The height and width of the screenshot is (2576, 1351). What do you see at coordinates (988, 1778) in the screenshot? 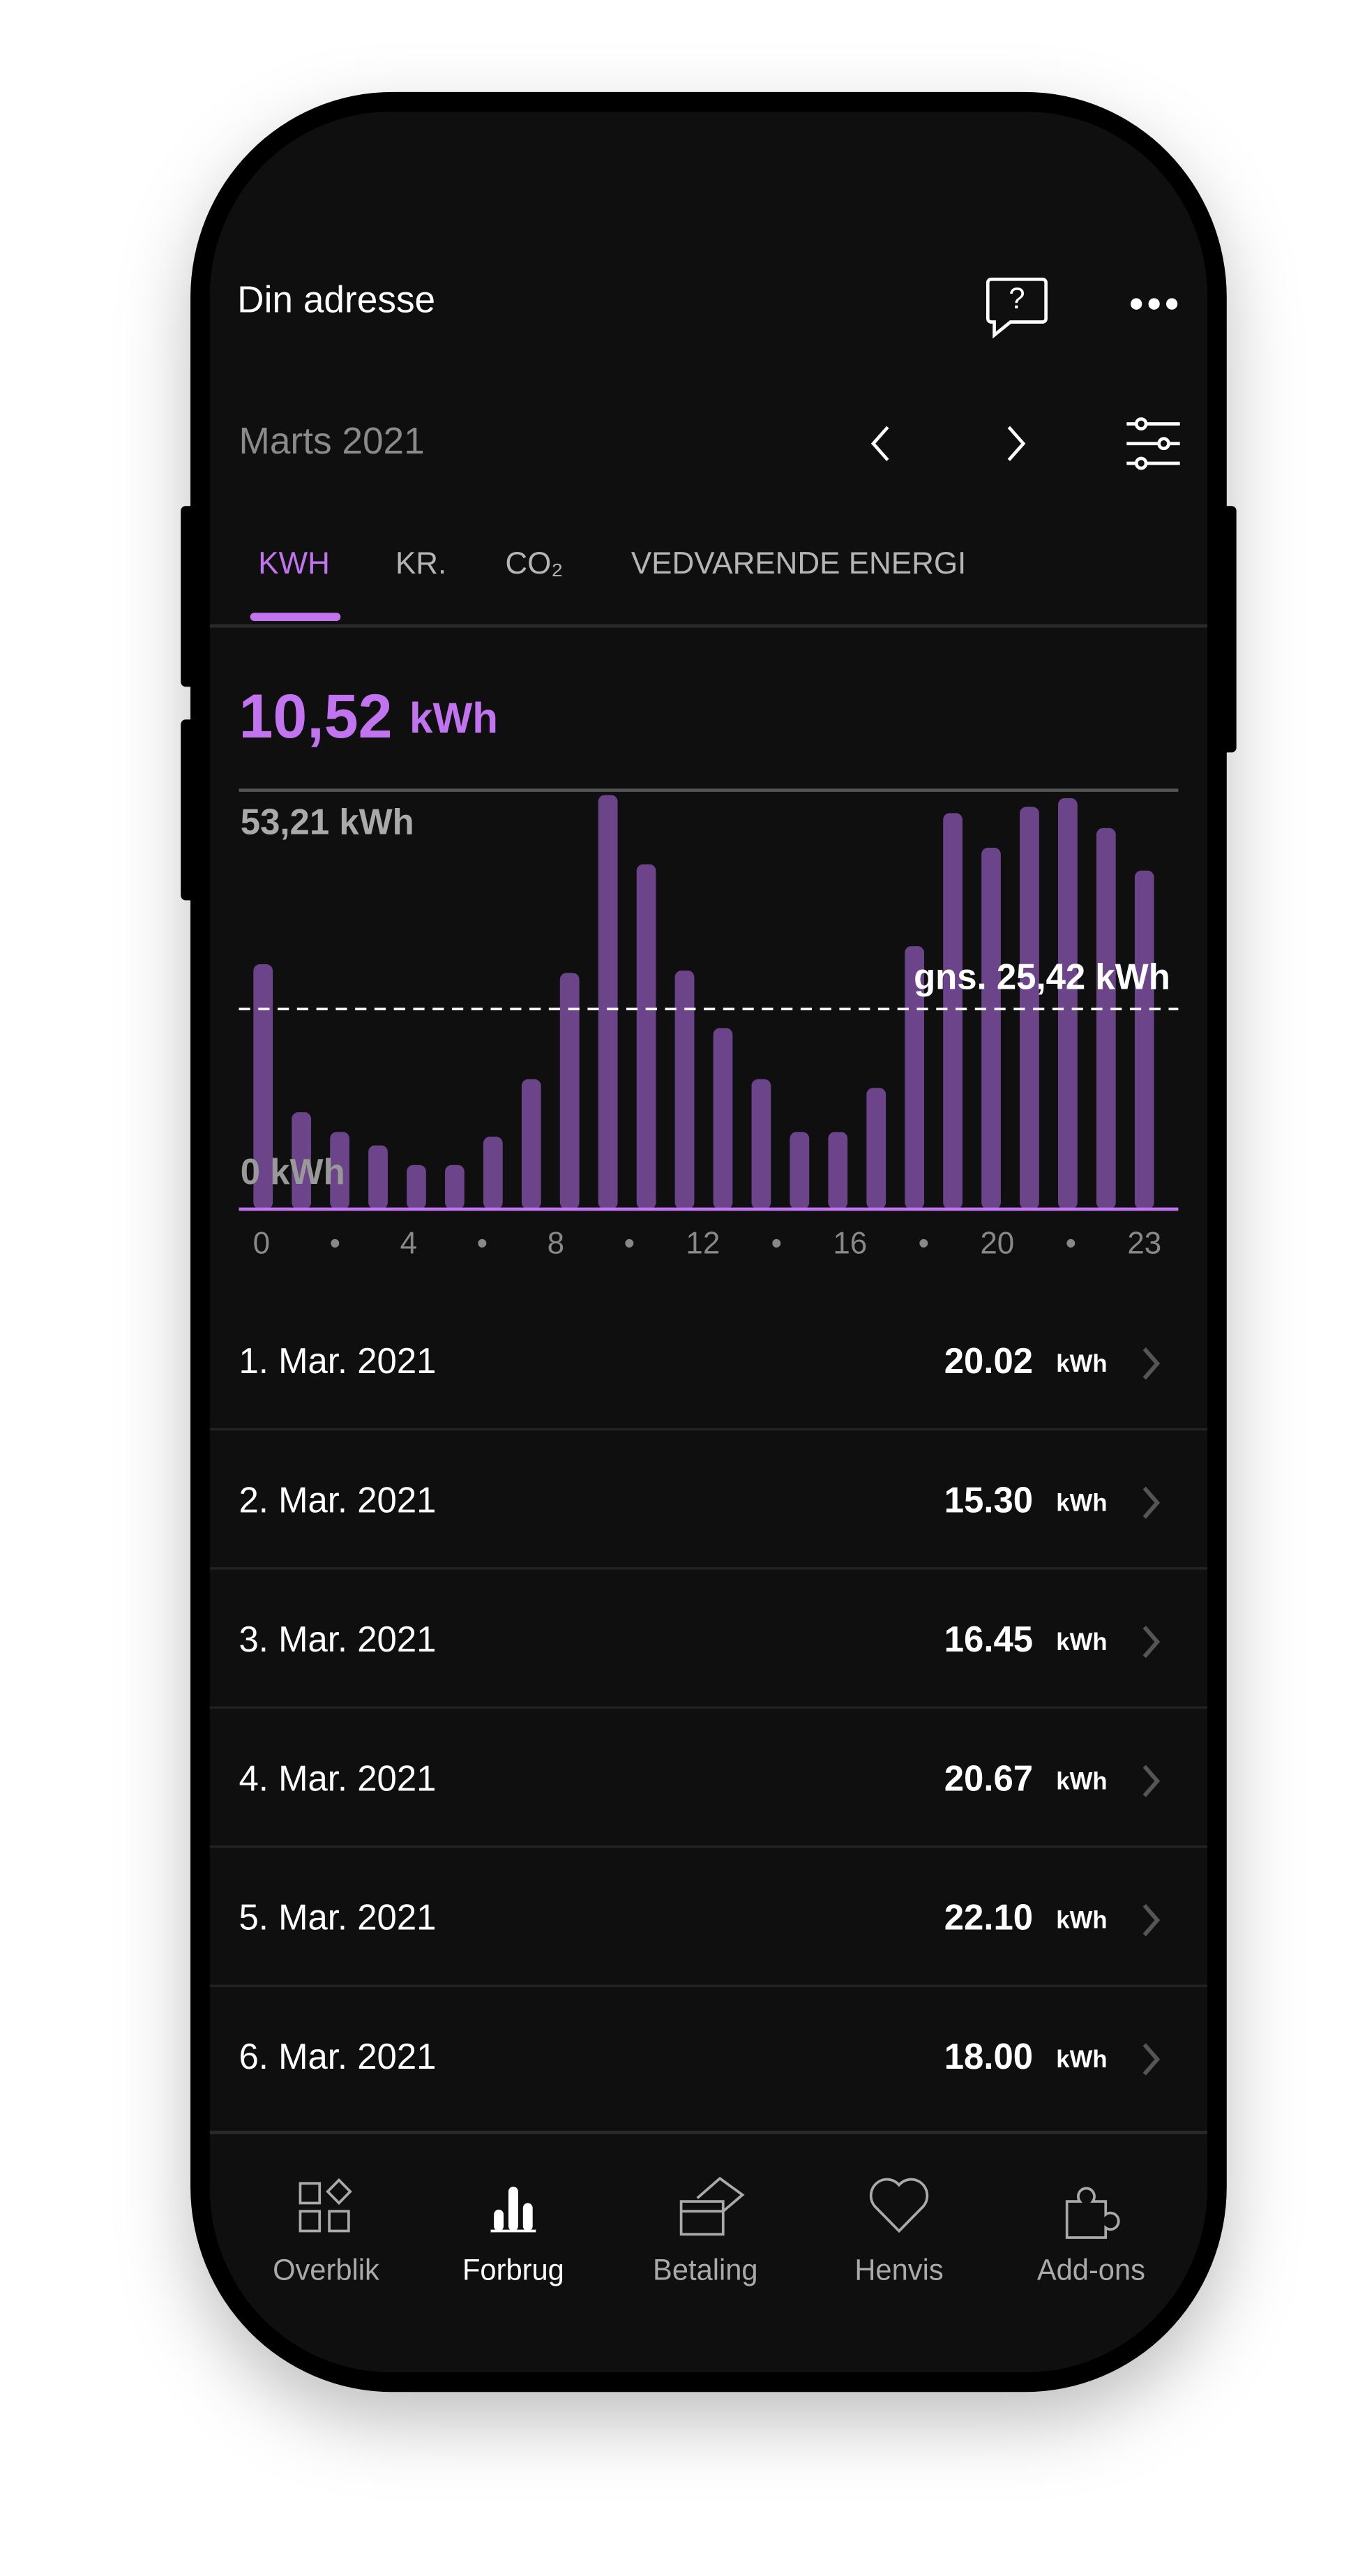
I see `day-value: 20.67` at bounding box center [988, 1778].